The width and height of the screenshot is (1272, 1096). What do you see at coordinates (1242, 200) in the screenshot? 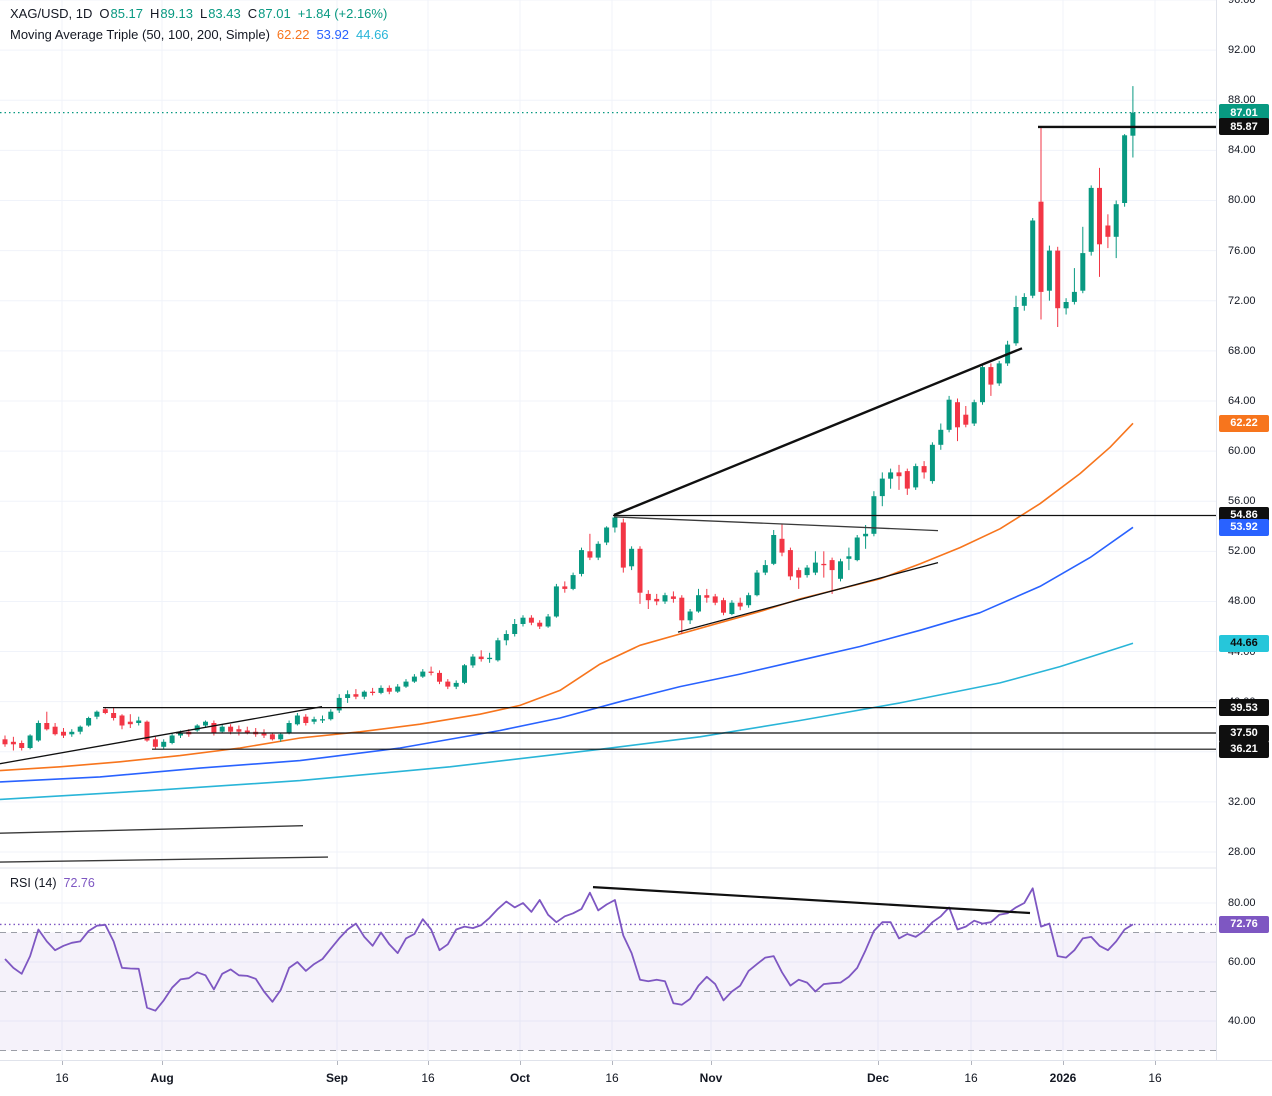
I see `price-axis-label: 80.00` at bounding box center [1242, 200].